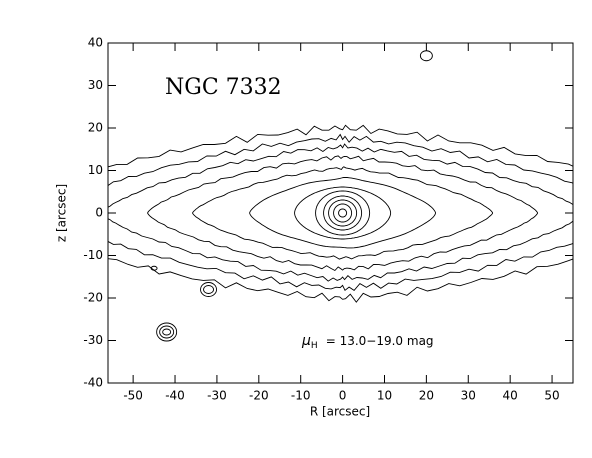 The image size is (592, 458). Describe the element at coordinates (468, 396) in the screenshot. I see `x-tick-label: 30` at that location.